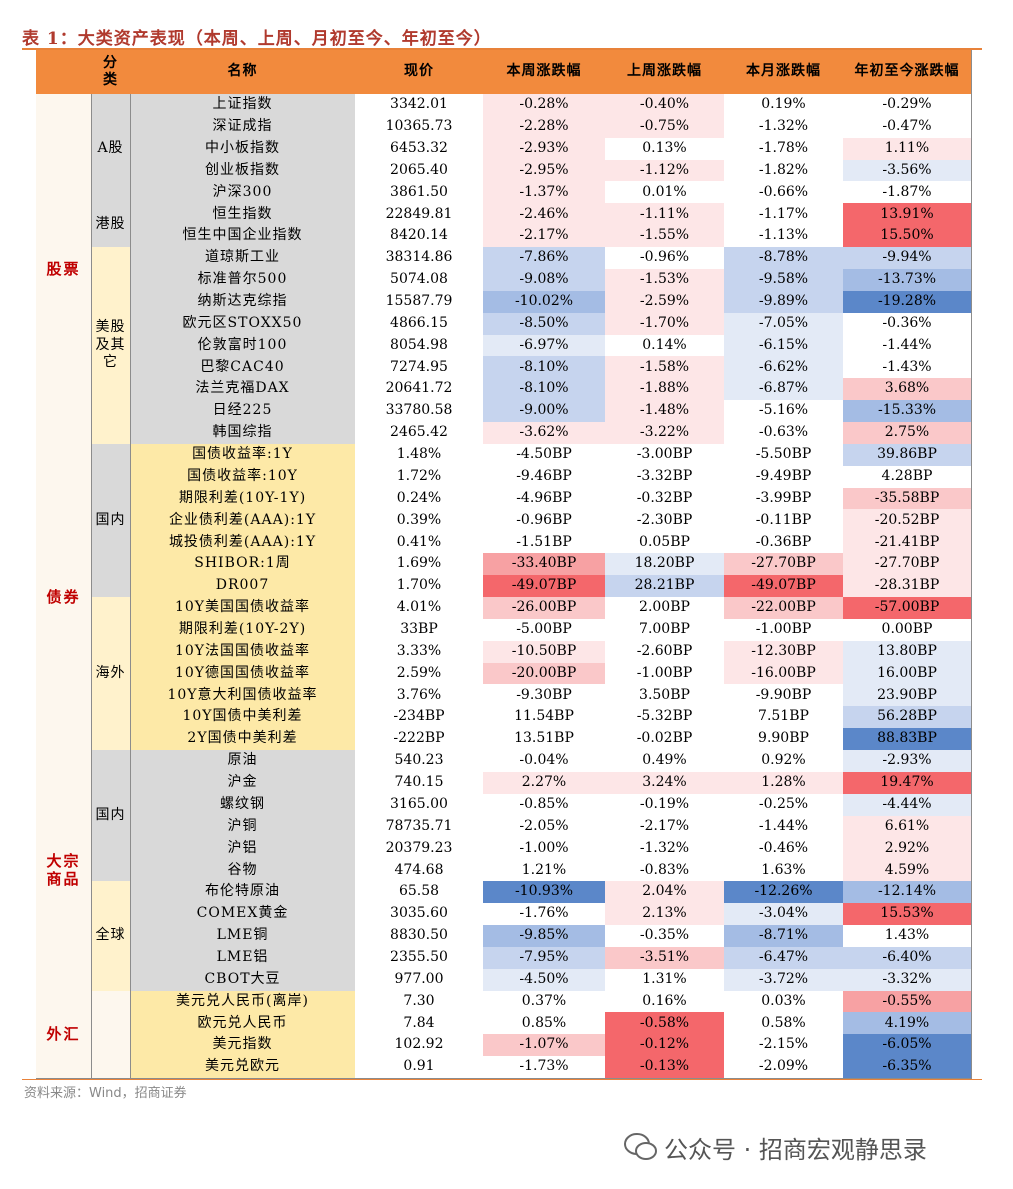  I want to click on asset-price: 102.92, so click(419, 1046).